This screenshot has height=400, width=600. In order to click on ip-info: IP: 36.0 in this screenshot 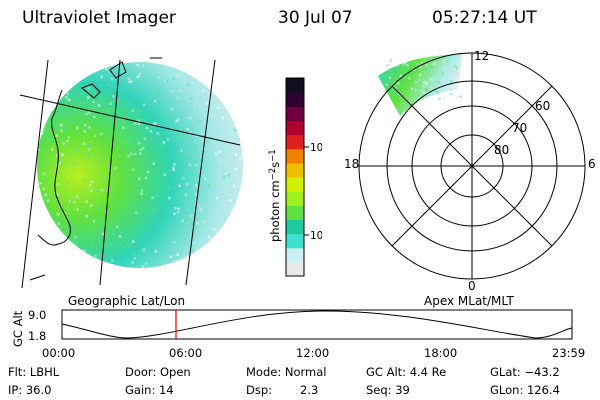, I will do `click(30, 390)`.